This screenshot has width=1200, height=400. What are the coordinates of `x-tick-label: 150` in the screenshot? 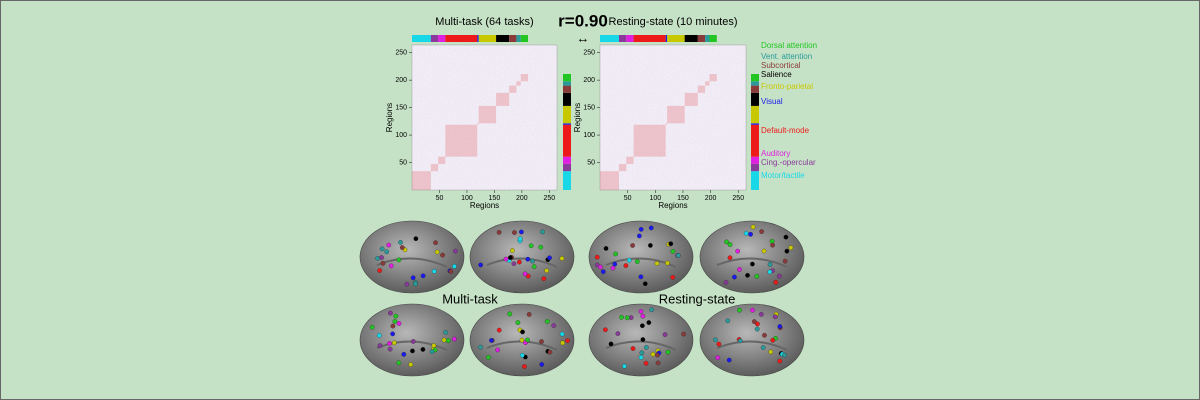 It's located at (495, 198).